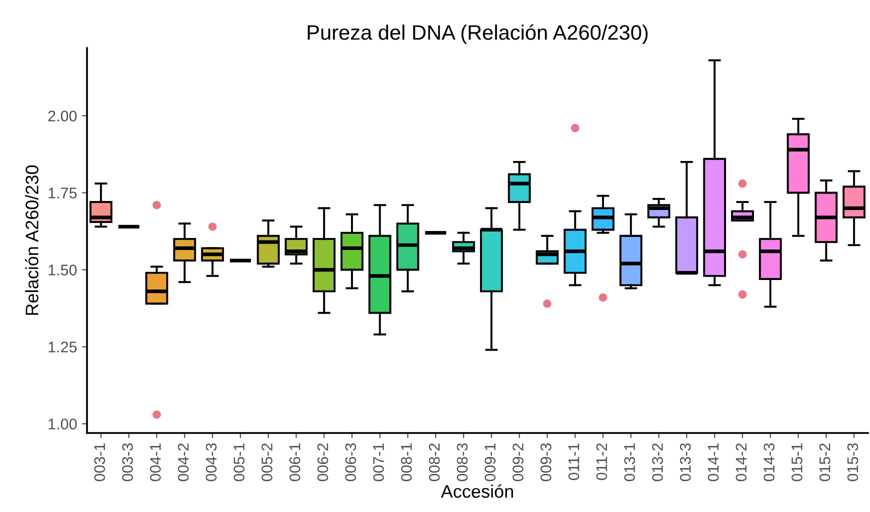 This screenshot has width=870, height=512. I want to click on x-tick-label: 006-2, so click(322, 462).